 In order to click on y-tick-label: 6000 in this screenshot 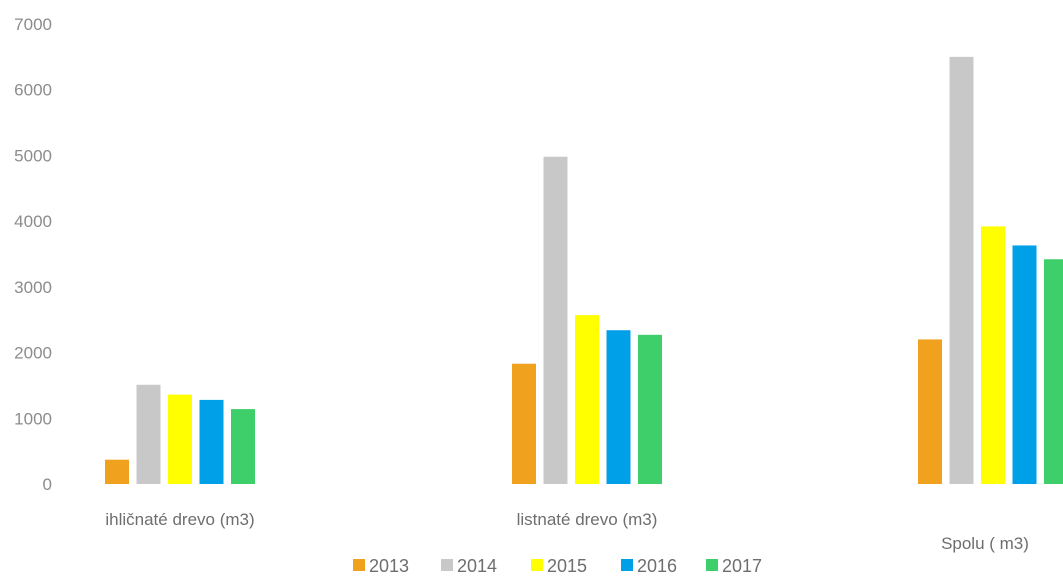, I will do `click(33, 90)`.